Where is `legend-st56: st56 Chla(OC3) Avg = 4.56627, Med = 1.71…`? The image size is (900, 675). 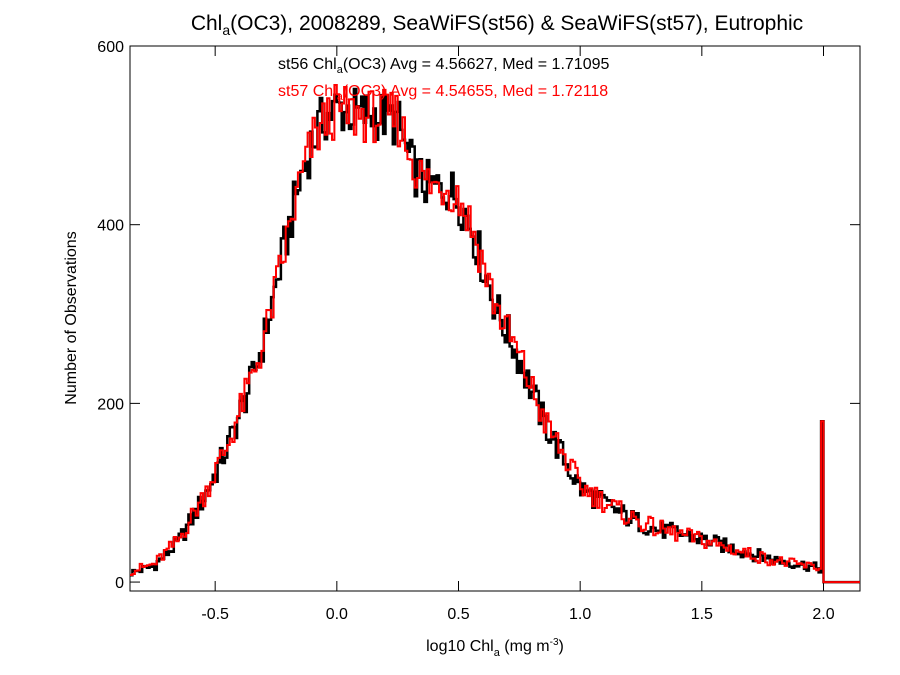 legend-st56: st56 Chla(OC3) Avg = 4.56627, Med = 1.71… is located at coordinates (443, 66).